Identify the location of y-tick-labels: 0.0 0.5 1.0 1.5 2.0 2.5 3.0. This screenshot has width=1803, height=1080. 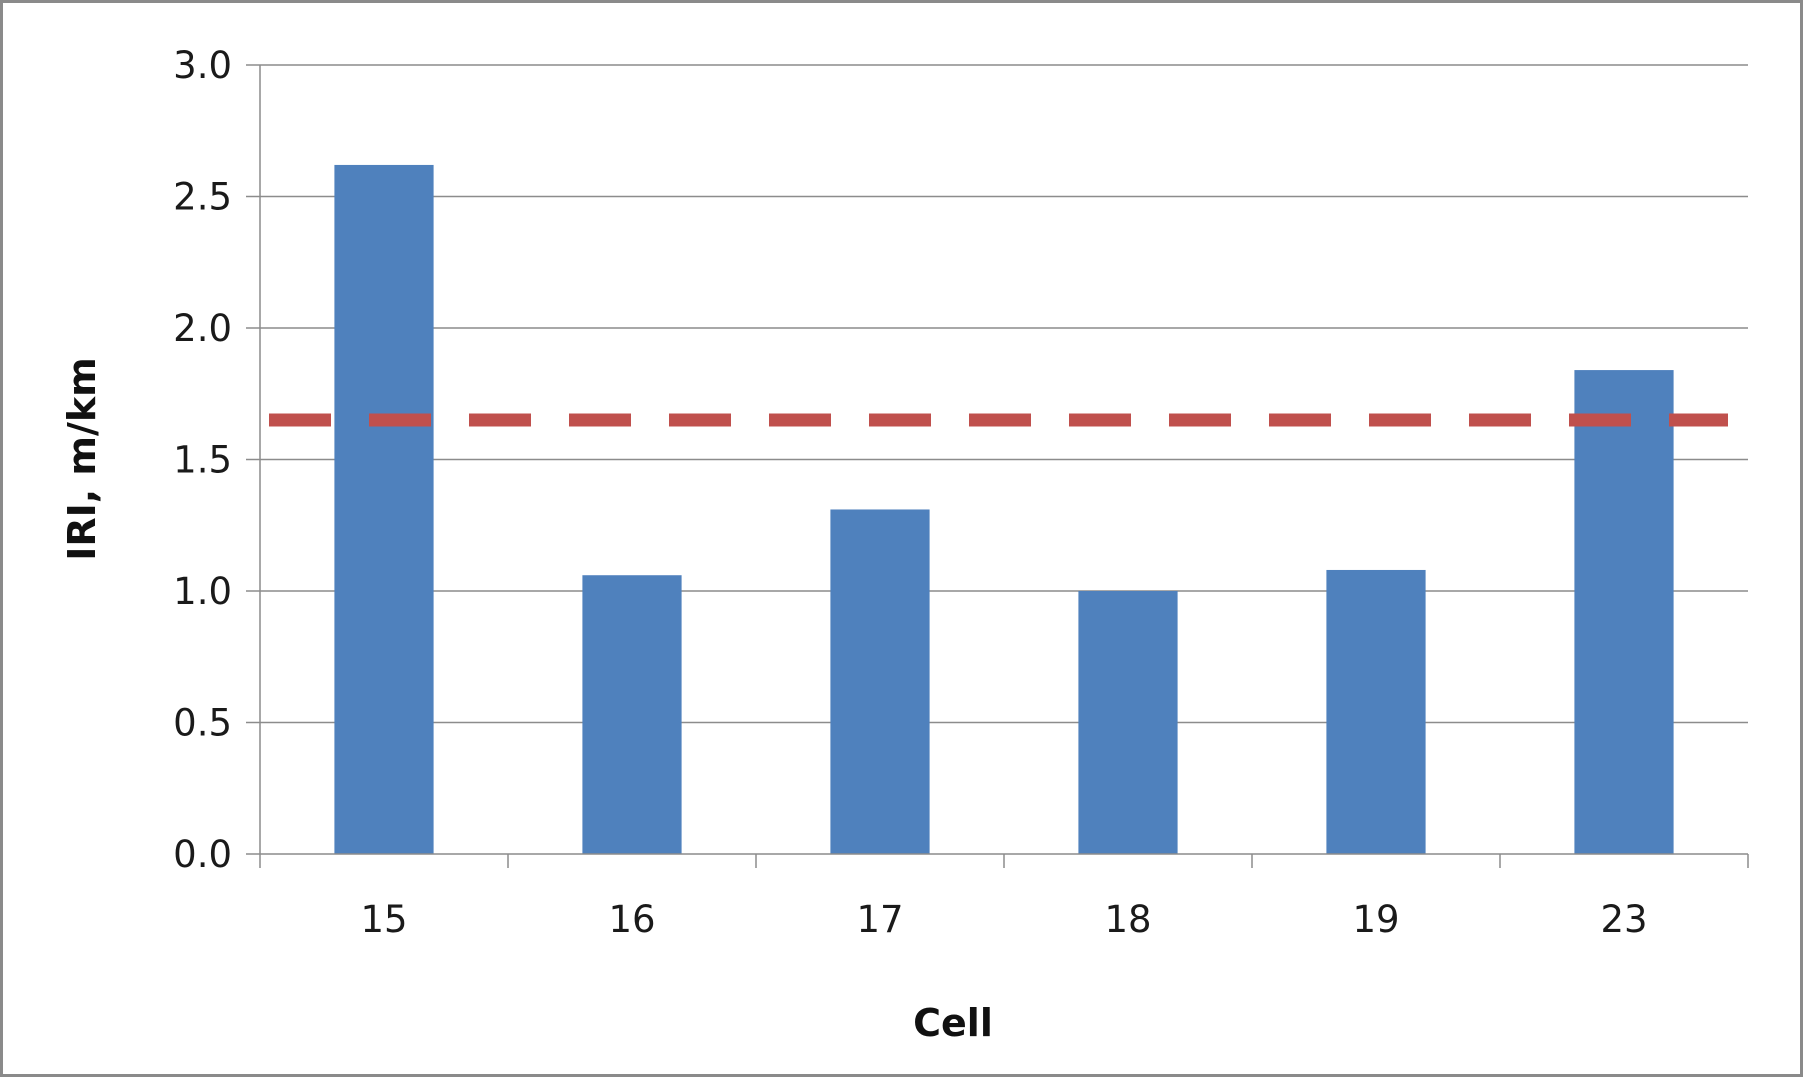
(202, 460).